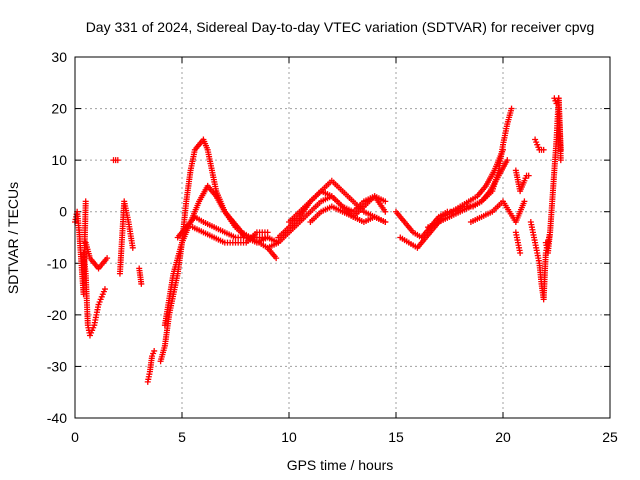 The height and width of the screenshot is (480, 640). Describe the element at coordinates (151, 366) in the screenshot. I see `series-arc7` at that location.